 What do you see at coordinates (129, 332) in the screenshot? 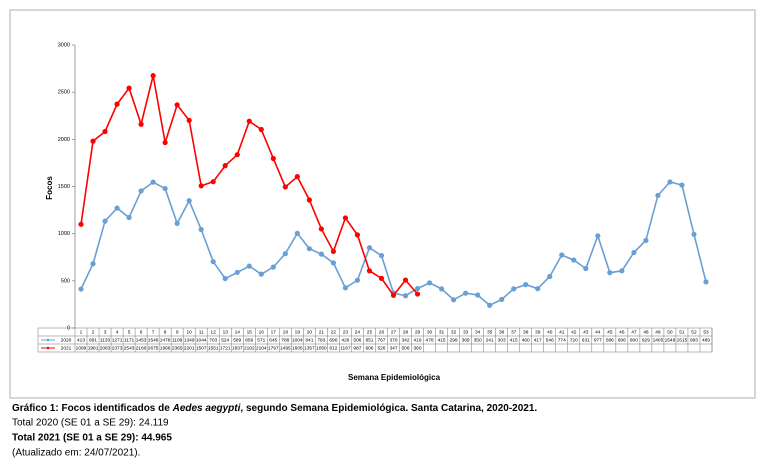
I see `x-tick-label: 5` at bounding box center [129, 332].